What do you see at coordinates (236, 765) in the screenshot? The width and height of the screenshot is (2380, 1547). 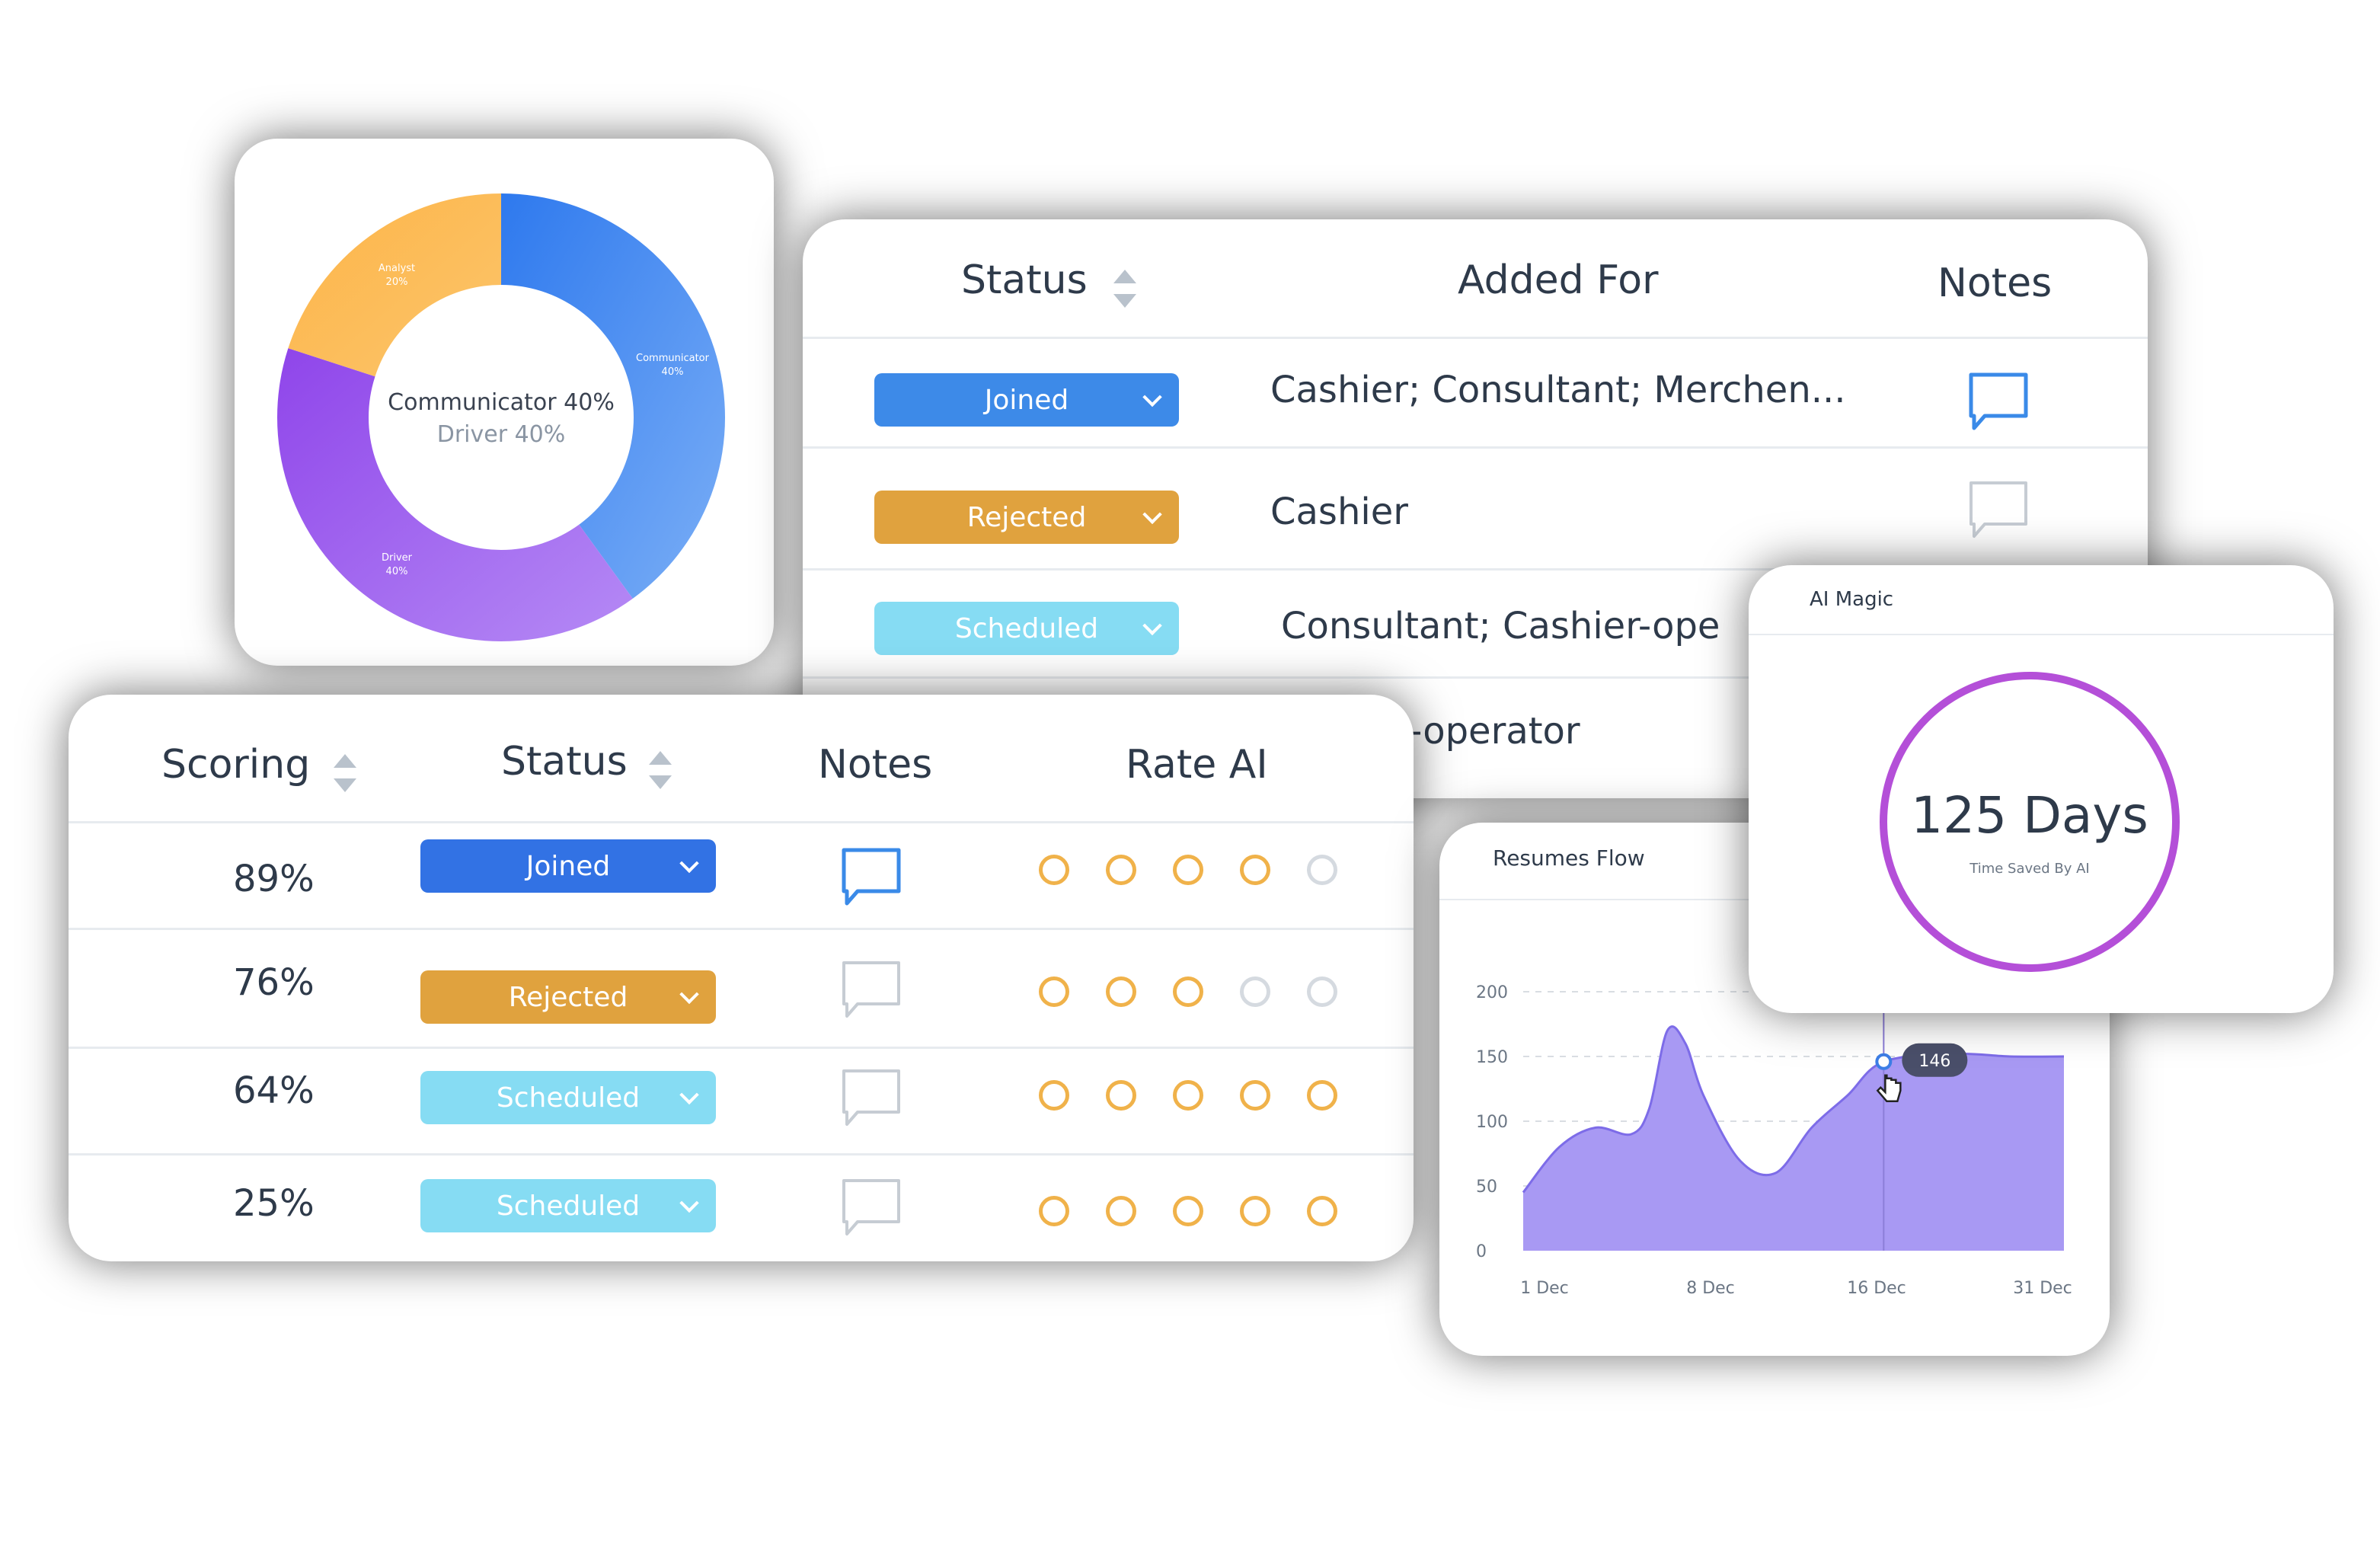 I see `header-scoring: Scoring` at bounding box center [236, 765].